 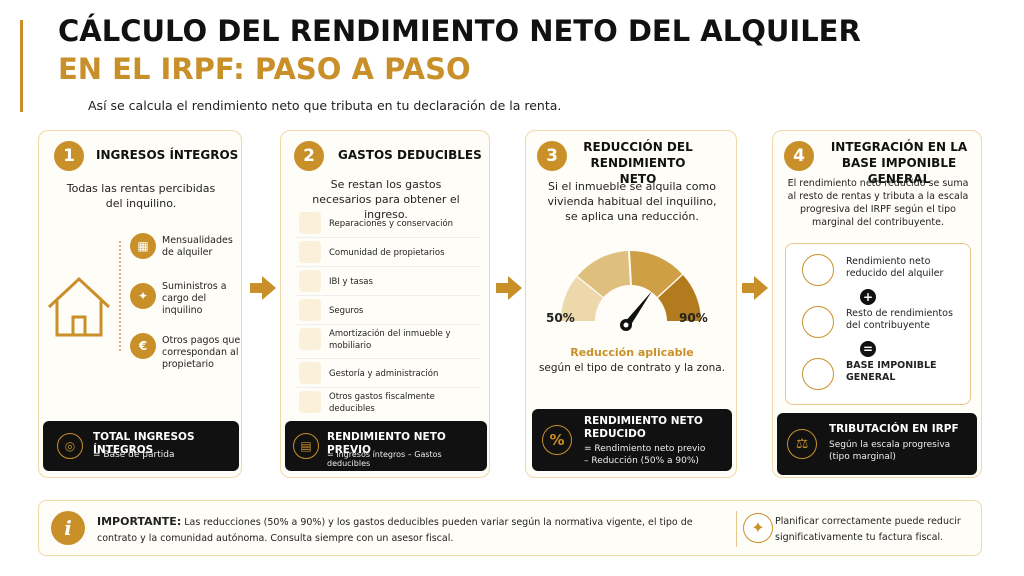 I want to click on title: EN EL IRPF: PASO A PASO, so click(x=264, y=69).